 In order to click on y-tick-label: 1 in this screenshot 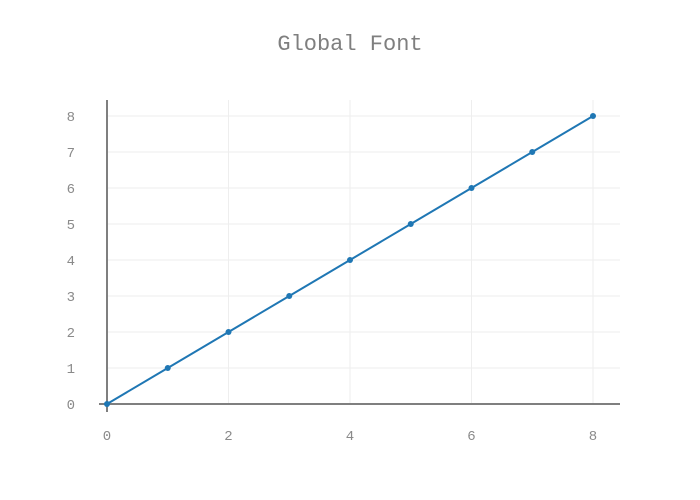, I will do `click(71, 370)`.